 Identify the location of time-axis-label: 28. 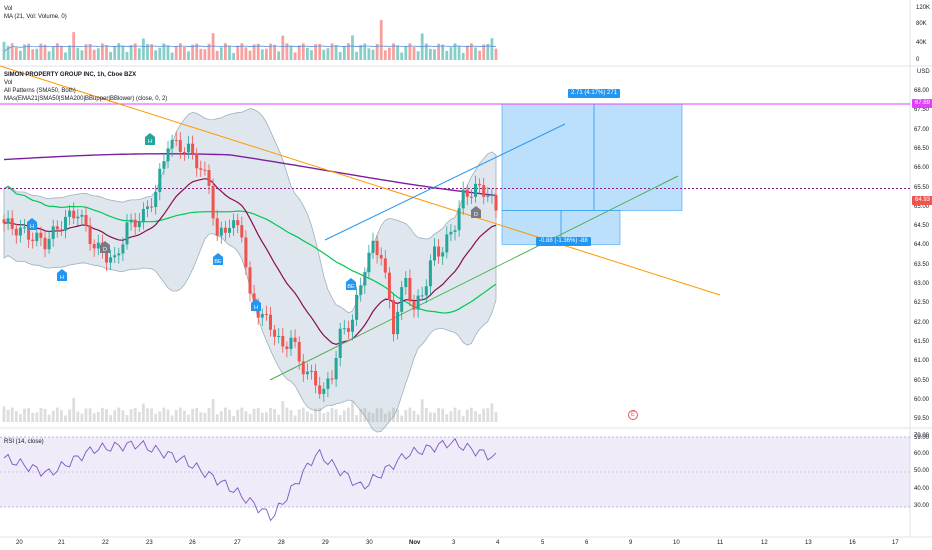
(281, 543).